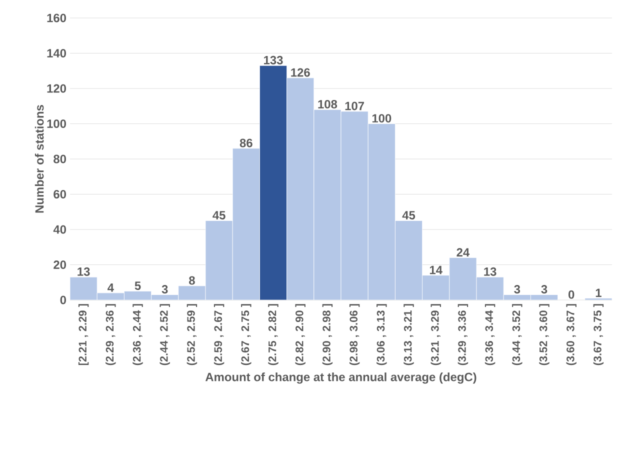 Image resolution: width=617 pixels, height=471 pixels. What do you see at coordinates (517, 335) in the screenshot?
I see `x-tick-label: (3.44 , 3.52 ]` at bounding box center [517, 335].